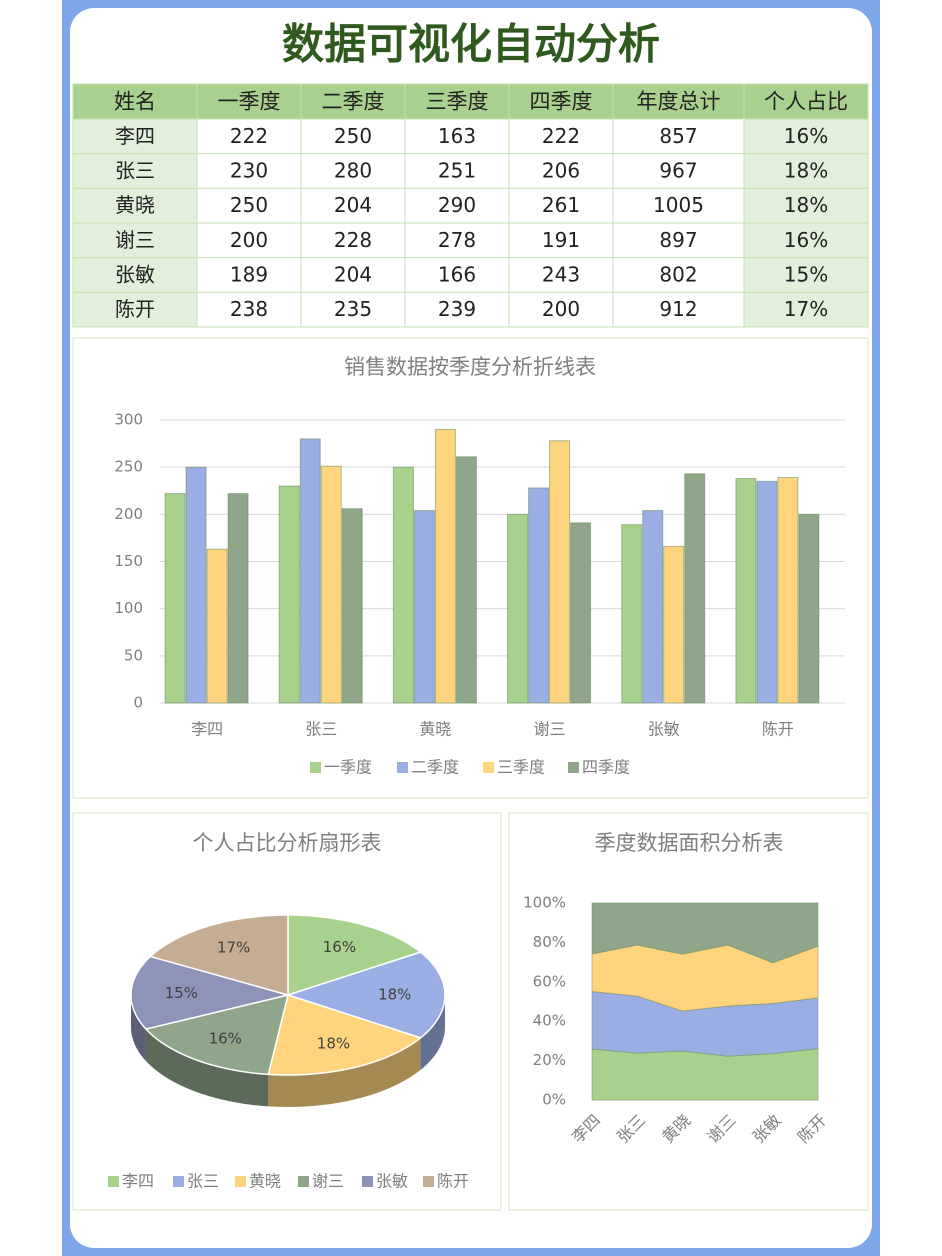  What do you see at coordinates (778, 729) in the screenshot?
I see `x-tick-label: 陈开` at bounding box center [778, 729].